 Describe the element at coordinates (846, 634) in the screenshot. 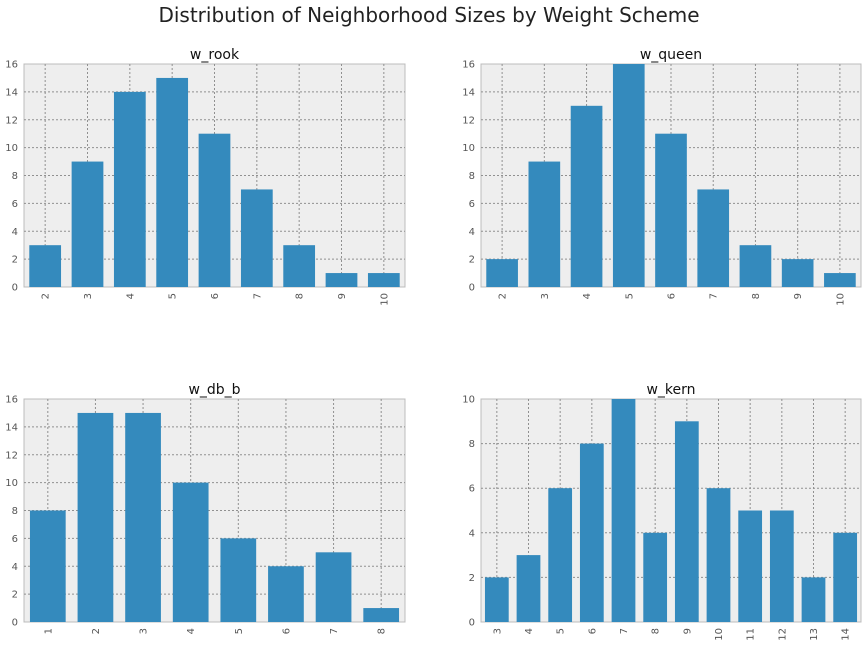

I see `x-tick-label: 14` at that location.